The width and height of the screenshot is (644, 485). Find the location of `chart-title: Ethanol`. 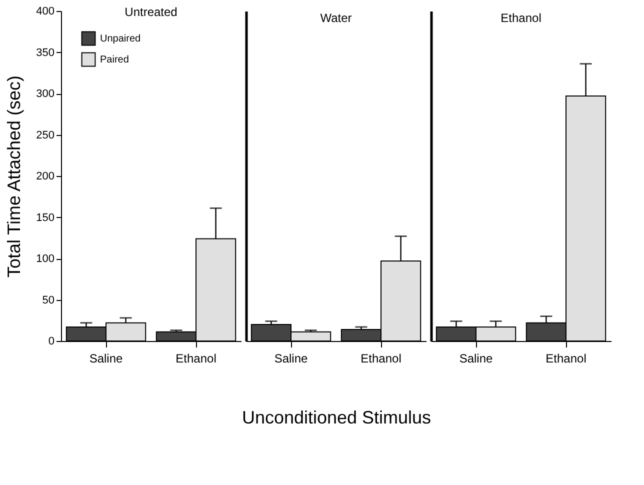

chart-title: Ethanol is located at coordinates (521, 18).